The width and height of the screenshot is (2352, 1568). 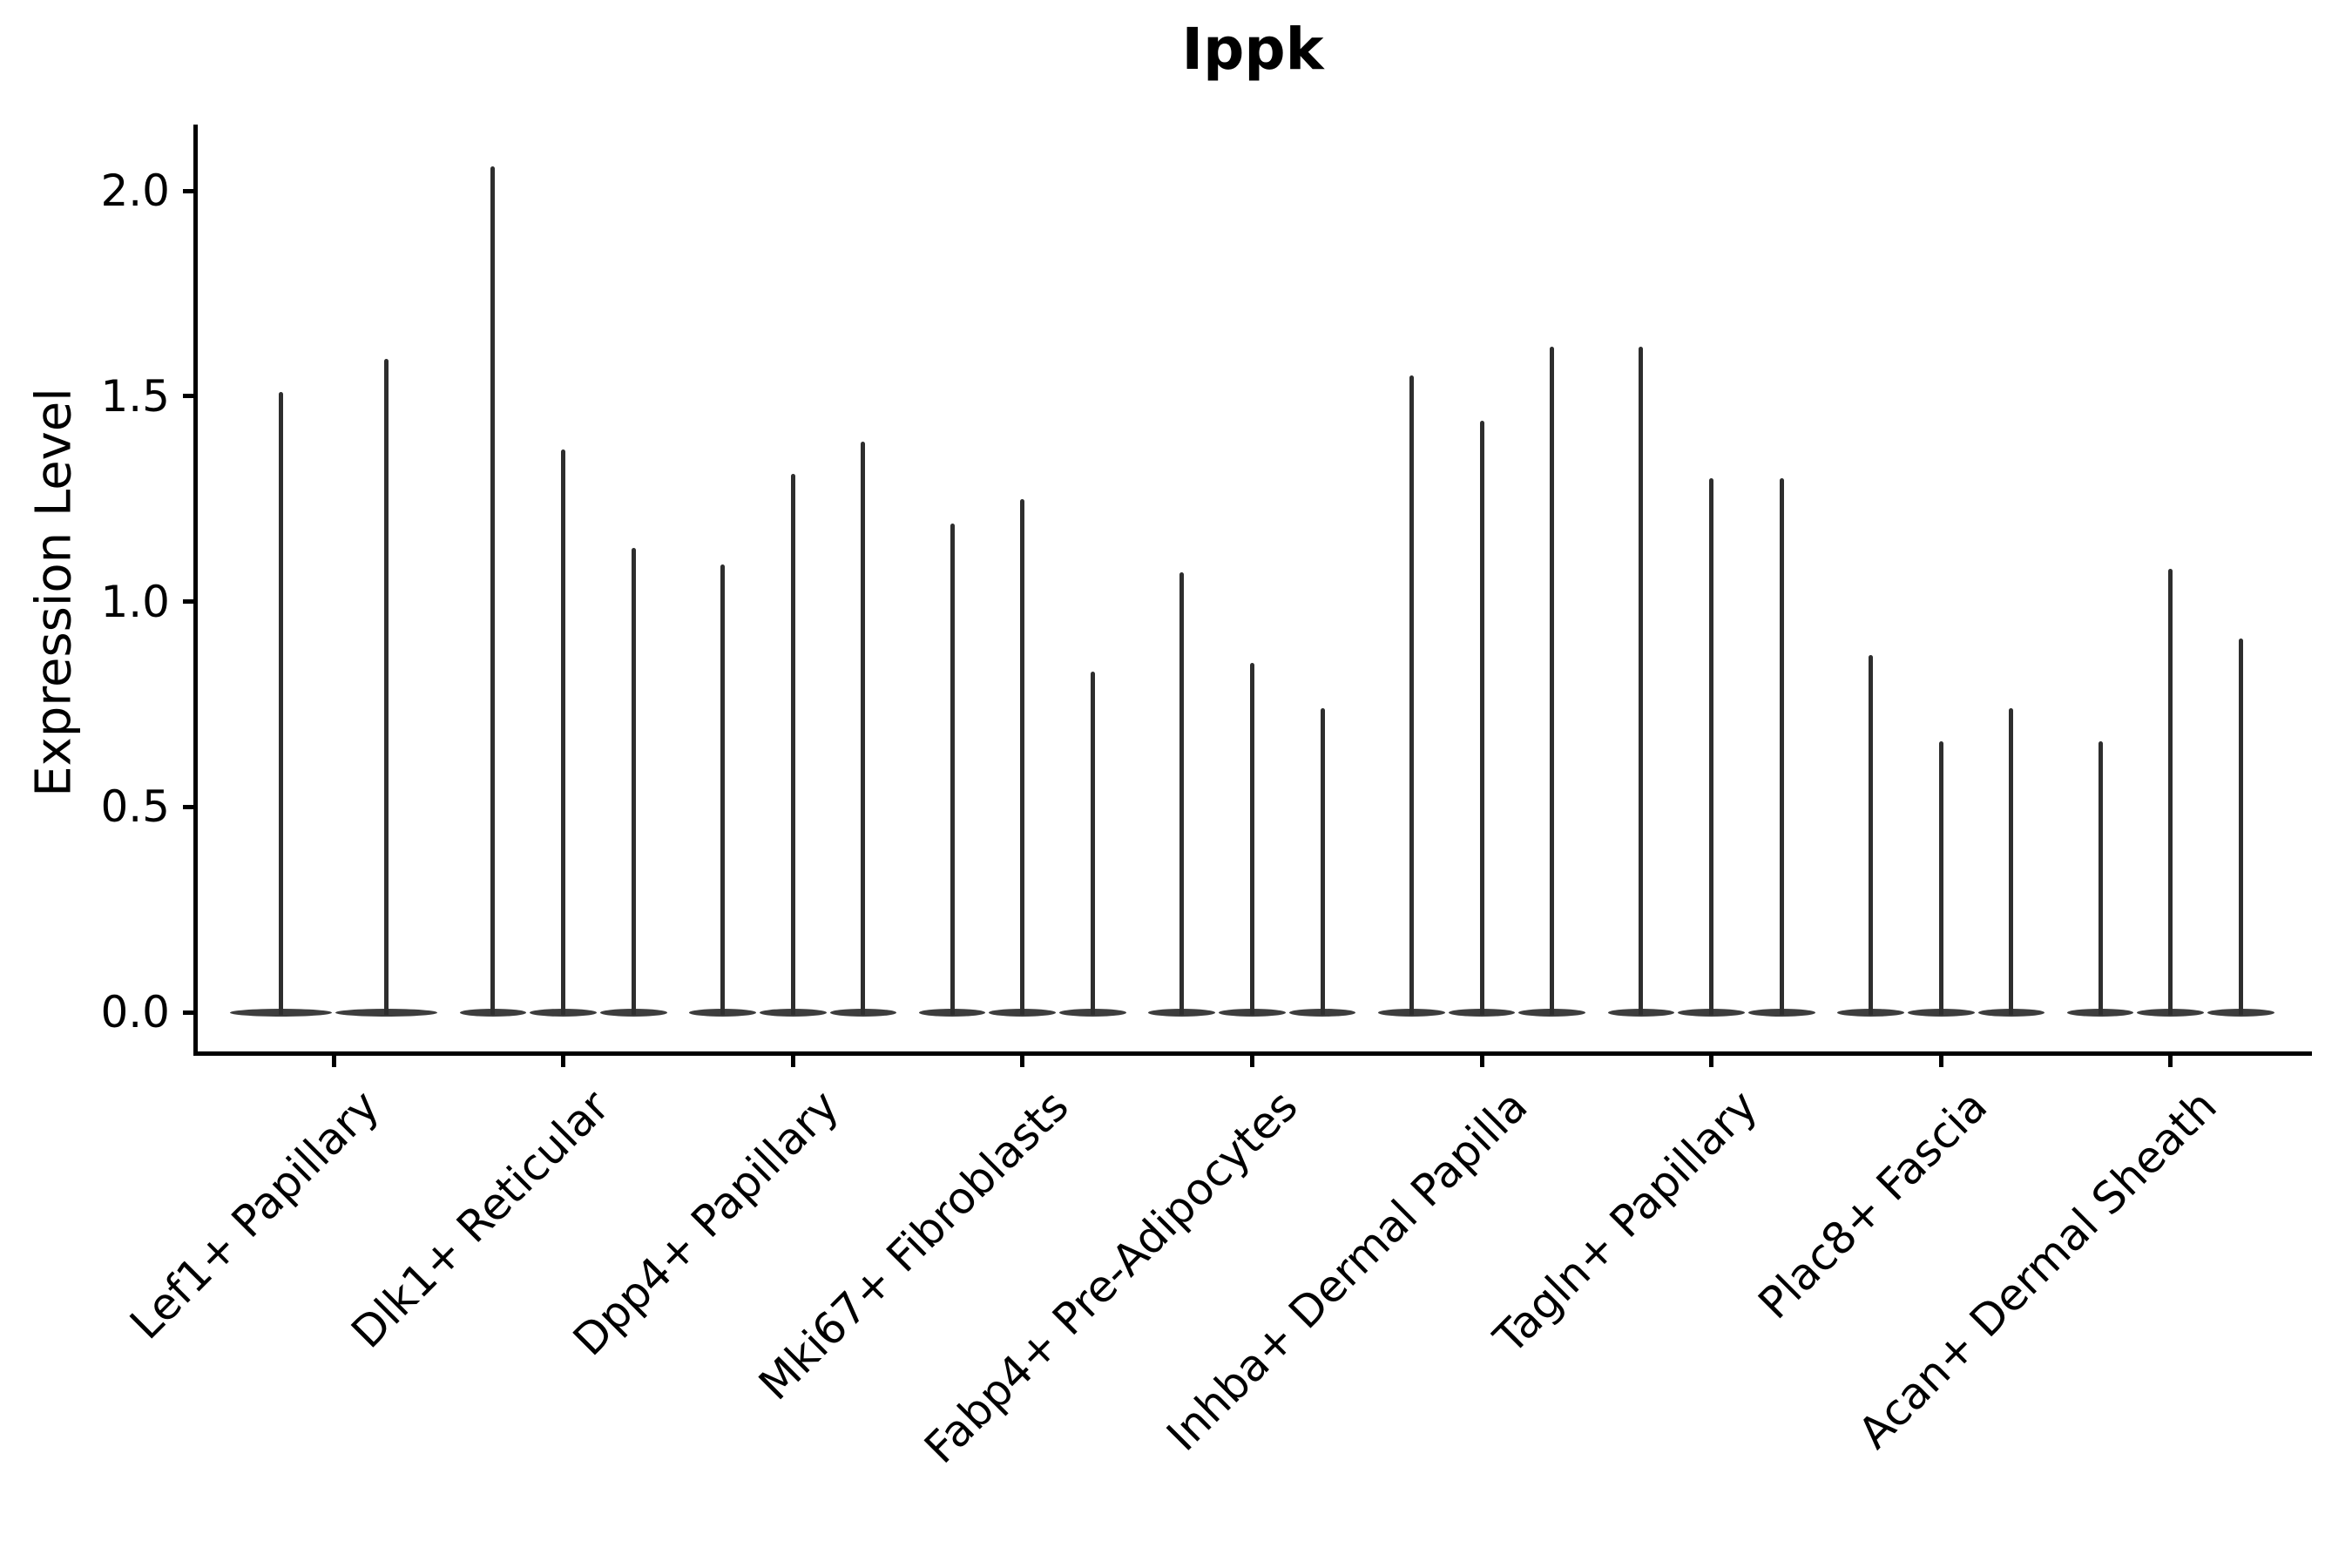 I want to click on x-tick-label: Fabp4+ Pre-Adipocytes, so click(x=1112, y=1277).